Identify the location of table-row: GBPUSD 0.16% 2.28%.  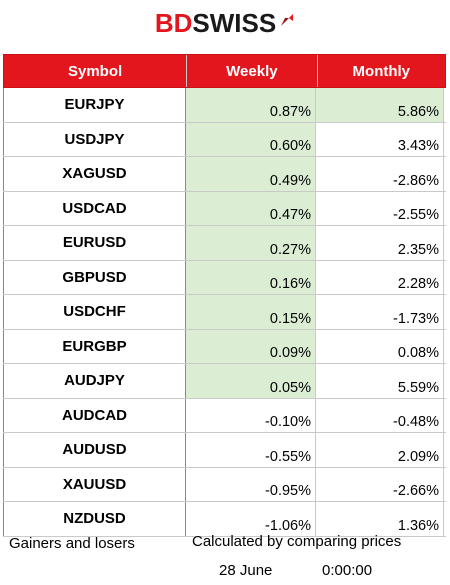
(224, 277).